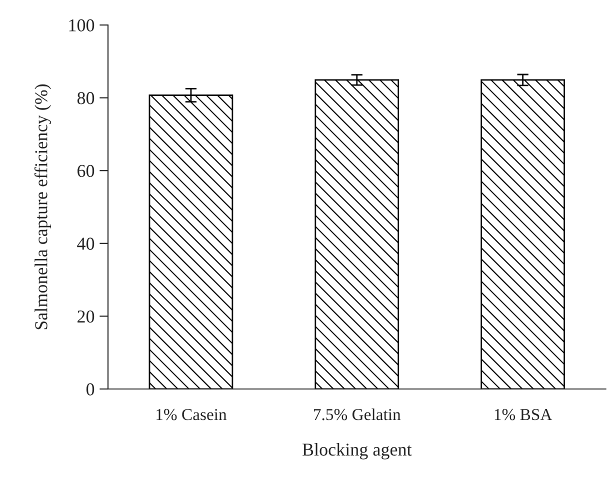 This screenshot has height=477, width=607. What do you see at coordinates (86, 171) in the screenshot?
I see `y-tick-label: 60` at bounding box center [86, 171].